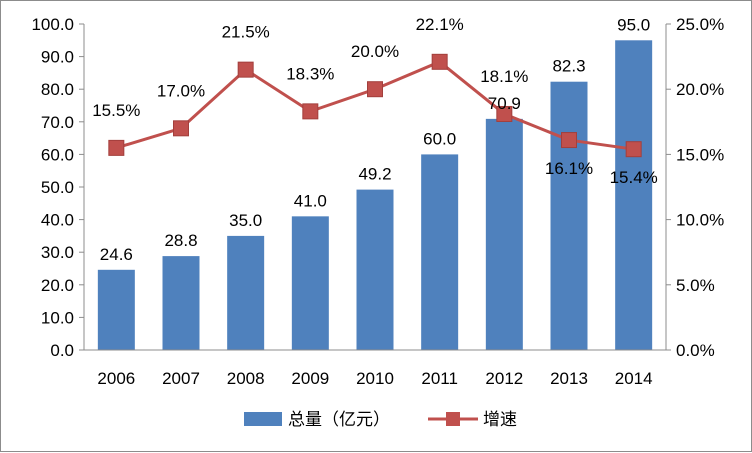 Image resolution: width=752 pixels, height=453 pixels. Describe the element at coordinates (700, 154) in the screenshot. I see `right-axis-tick-label: 15.0%` at that location.